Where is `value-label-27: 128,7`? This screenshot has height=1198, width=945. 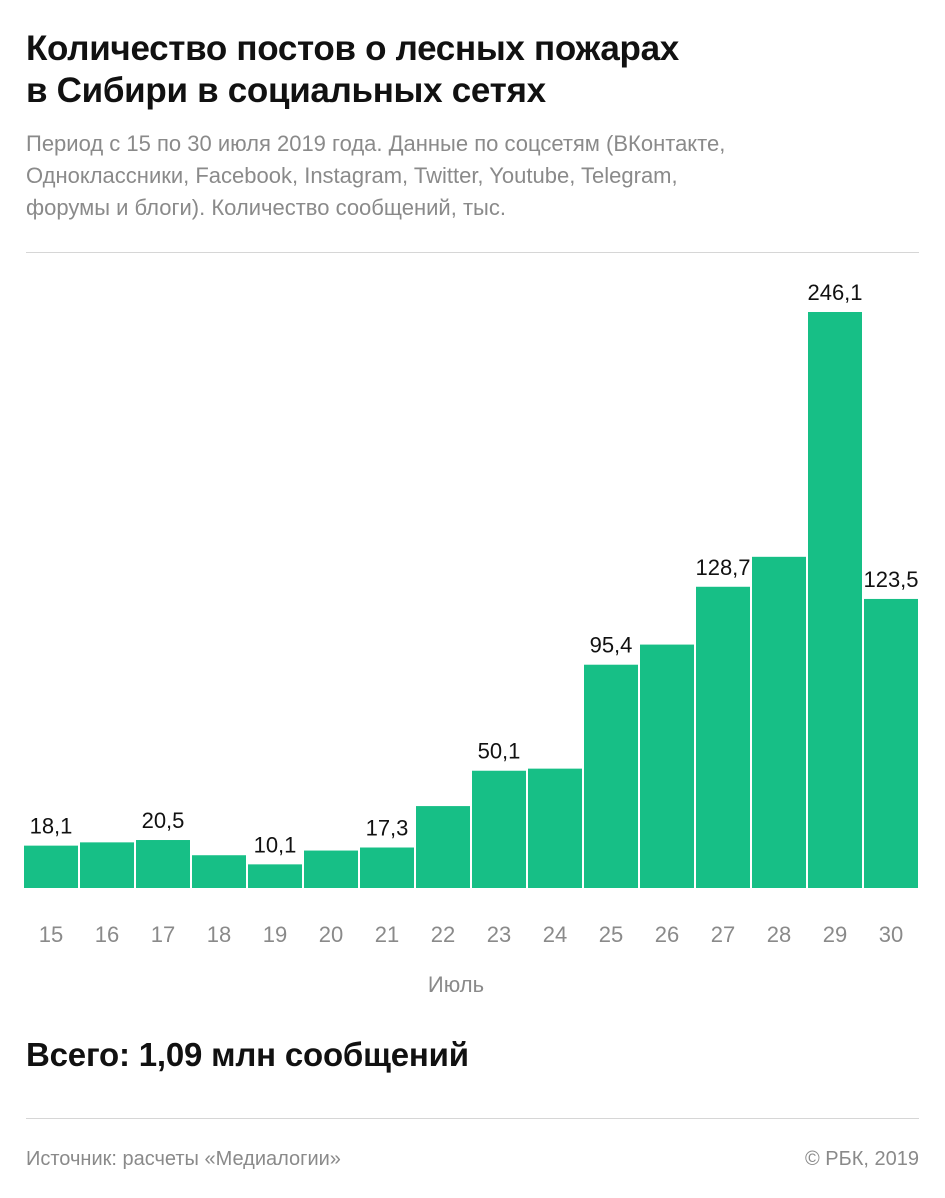 value-label-27: 128,7 is located at coordinates (722, 567).